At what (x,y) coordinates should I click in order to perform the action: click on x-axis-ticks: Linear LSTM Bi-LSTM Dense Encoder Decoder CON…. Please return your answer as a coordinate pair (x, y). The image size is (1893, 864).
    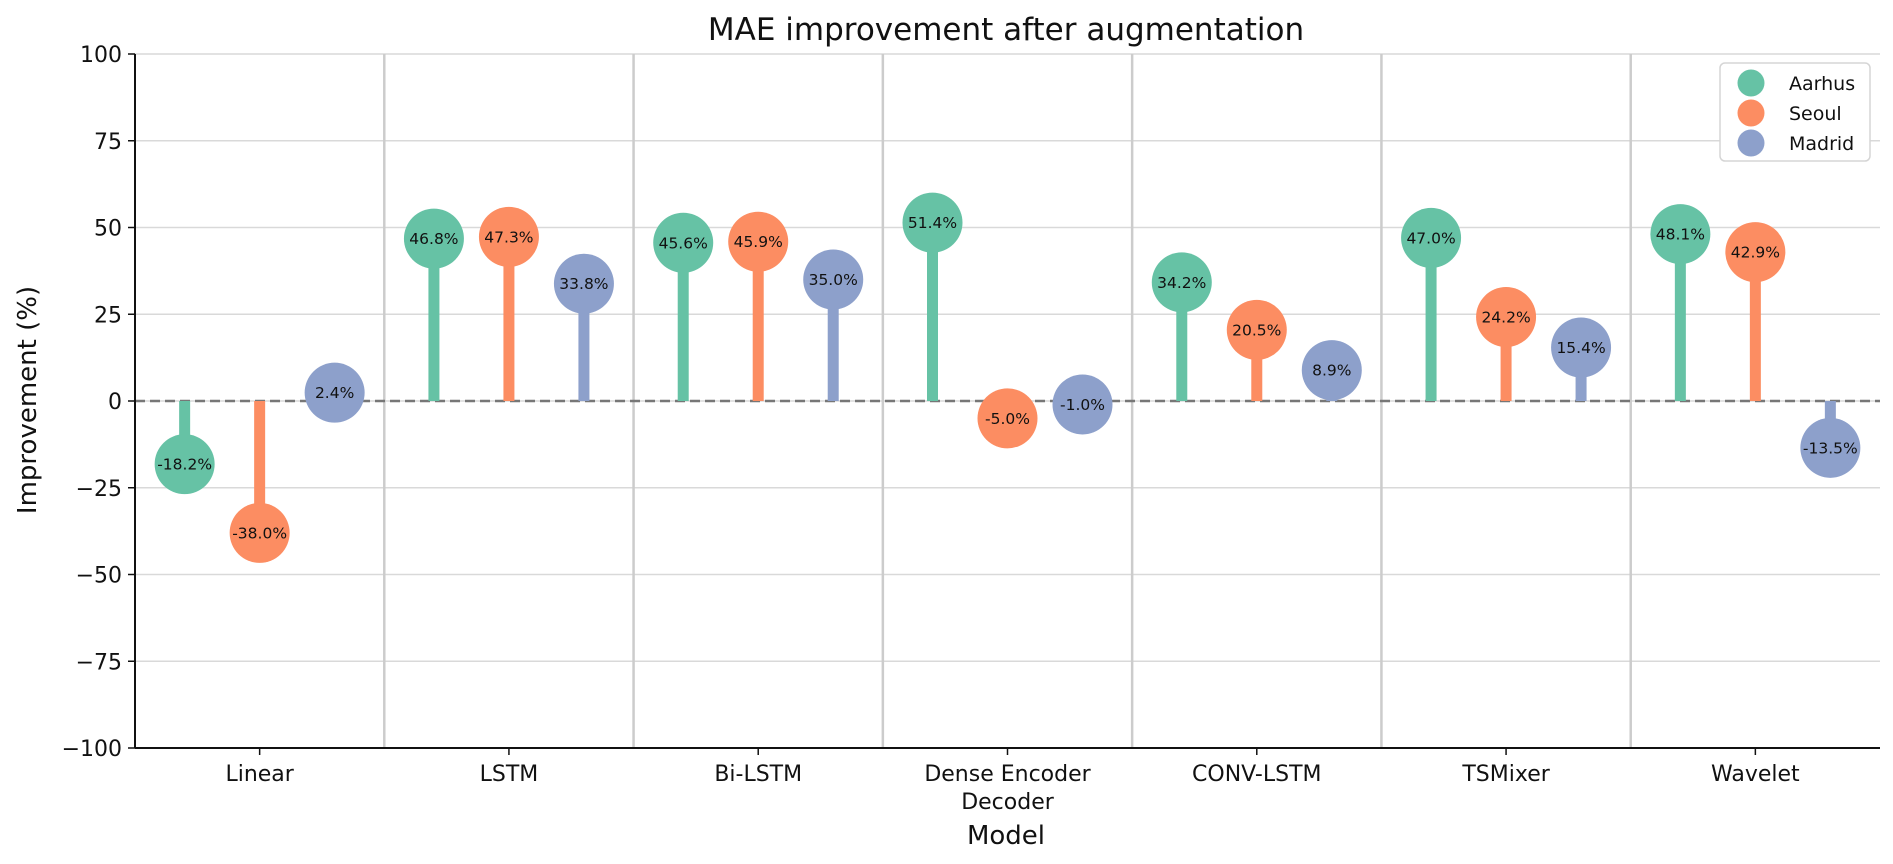
    Looking at the image, I should click on (1012, 781).